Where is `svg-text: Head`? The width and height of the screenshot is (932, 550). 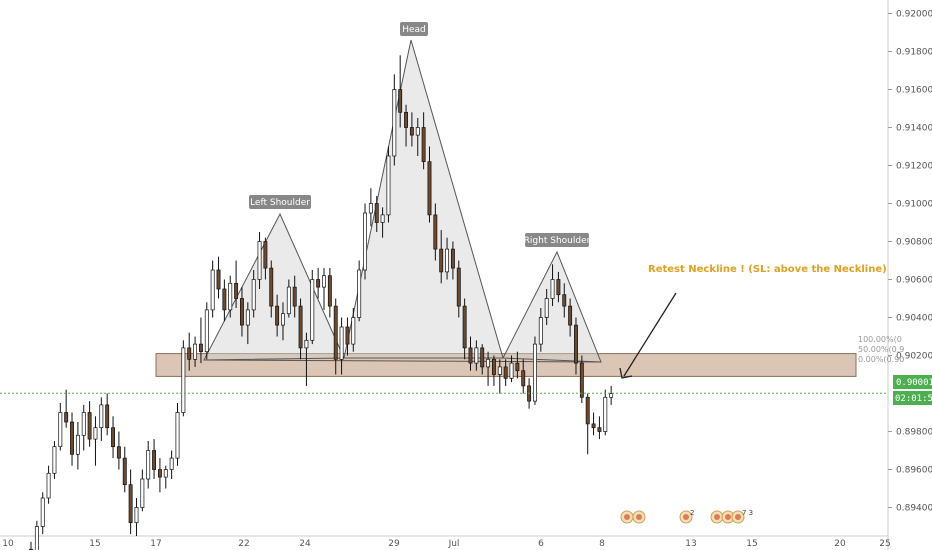
svg-text: Head is located at coordinates (414, 30).